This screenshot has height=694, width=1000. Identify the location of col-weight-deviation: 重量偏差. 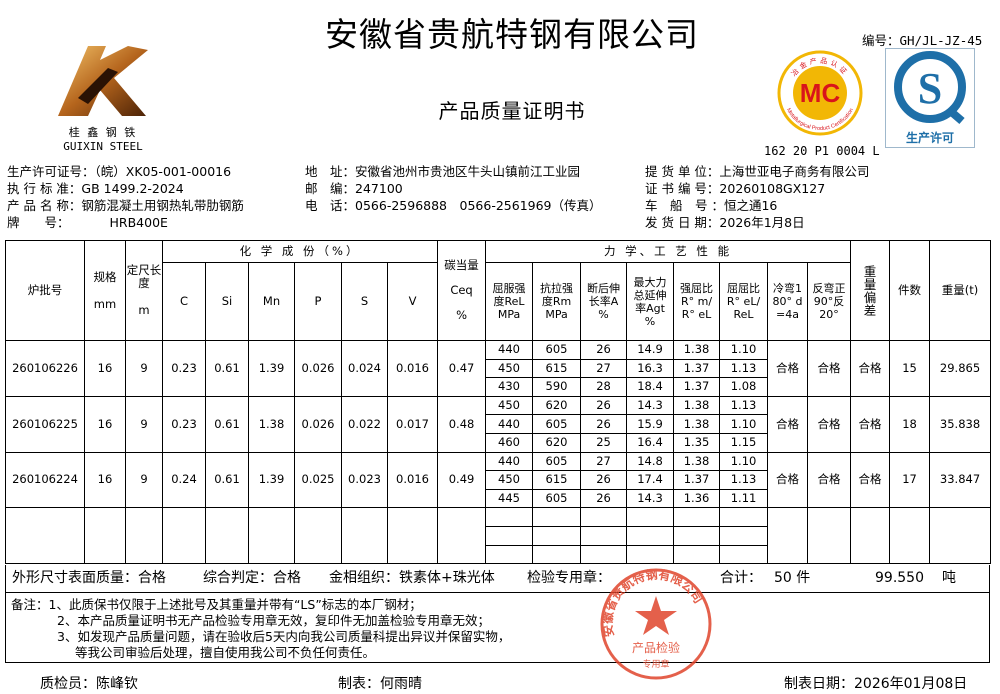
(870, 290).